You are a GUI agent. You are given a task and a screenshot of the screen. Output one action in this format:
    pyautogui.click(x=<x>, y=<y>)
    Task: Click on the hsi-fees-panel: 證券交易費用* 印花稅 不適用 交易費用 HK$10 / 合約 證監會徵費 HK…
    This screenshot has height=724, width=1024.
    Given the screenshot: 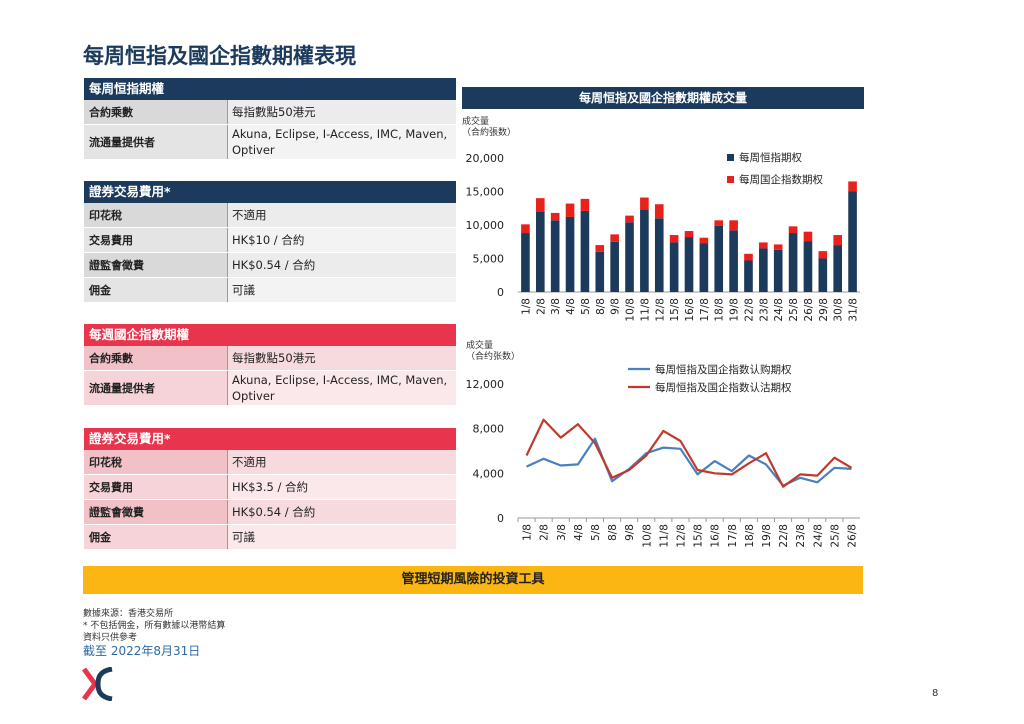 What is the action you would take?
    pyautogui.click(x=270, y=242)
    